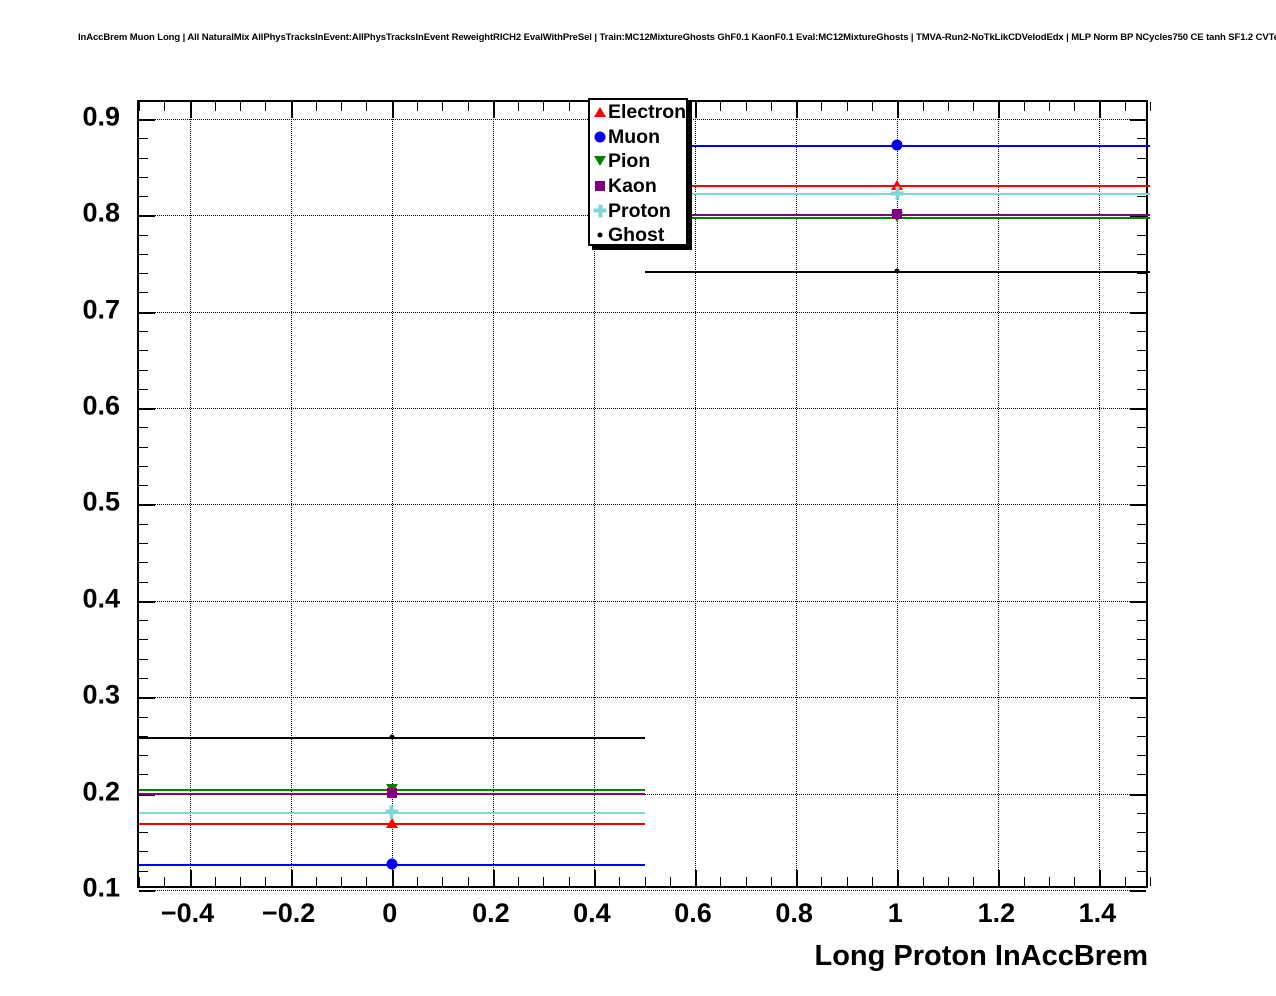  What do you see at coordinates (592, 913) in the screenshot?
I see `x-tick-label: 0.4` at bounding box center [592, 913].